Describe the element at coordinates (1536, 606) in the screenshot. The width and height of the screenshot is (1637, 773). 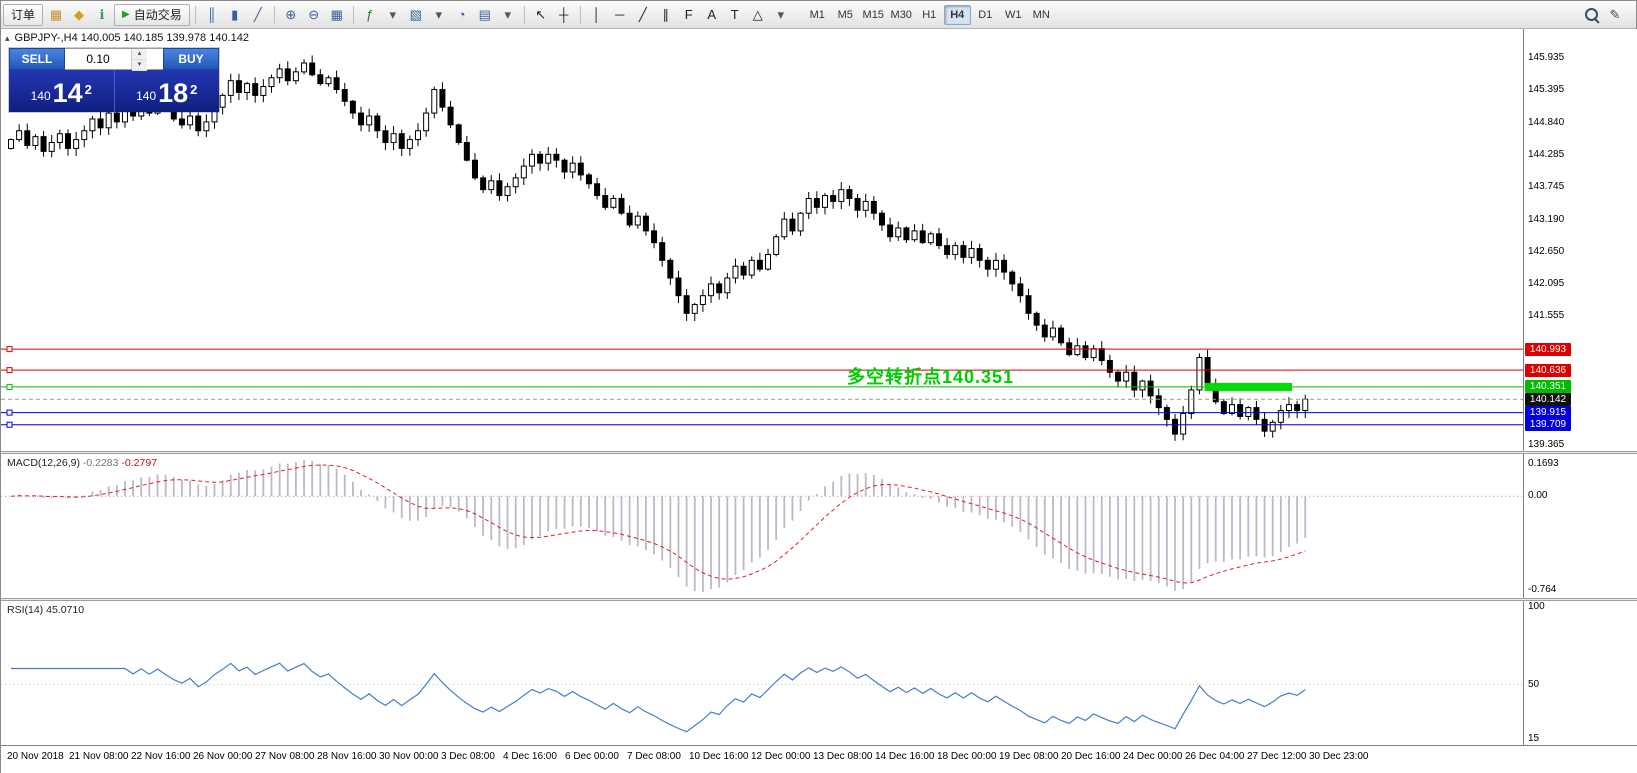
I see `rsi-axis-100: 100` at that location.